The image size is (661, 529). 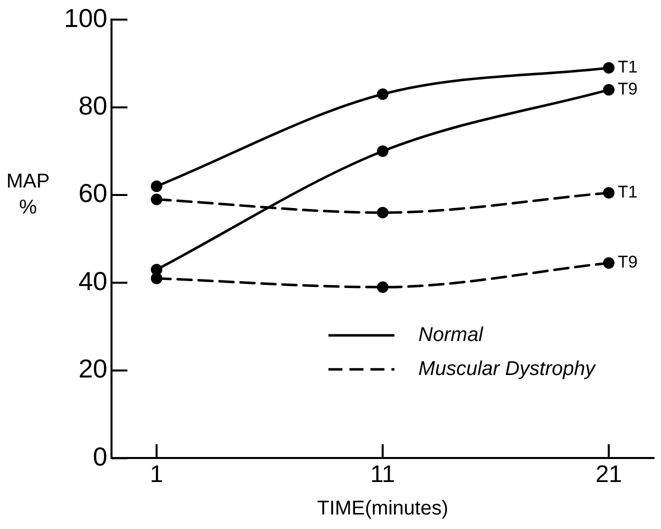 I want to click on annotation: Normal, so click(x=451, y=335).